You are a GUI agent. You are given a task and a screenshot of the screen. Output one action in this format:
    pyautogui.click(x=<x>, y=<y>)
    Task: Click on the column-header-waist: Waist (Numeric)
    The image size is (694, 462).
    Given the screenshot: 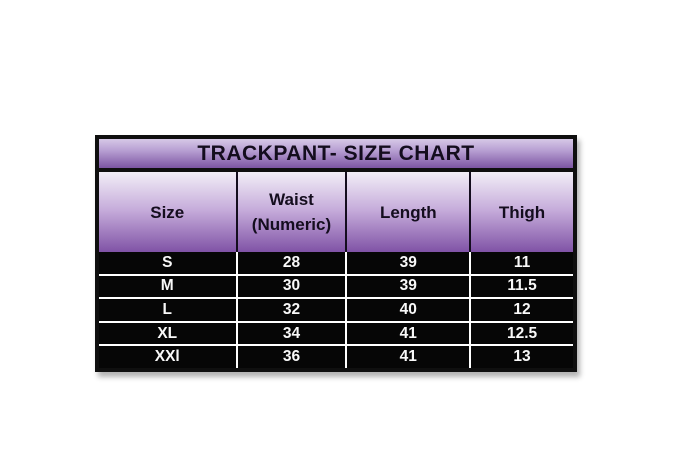 What is the action you would take?
    pyautogui.click(x=290, y=212)
    